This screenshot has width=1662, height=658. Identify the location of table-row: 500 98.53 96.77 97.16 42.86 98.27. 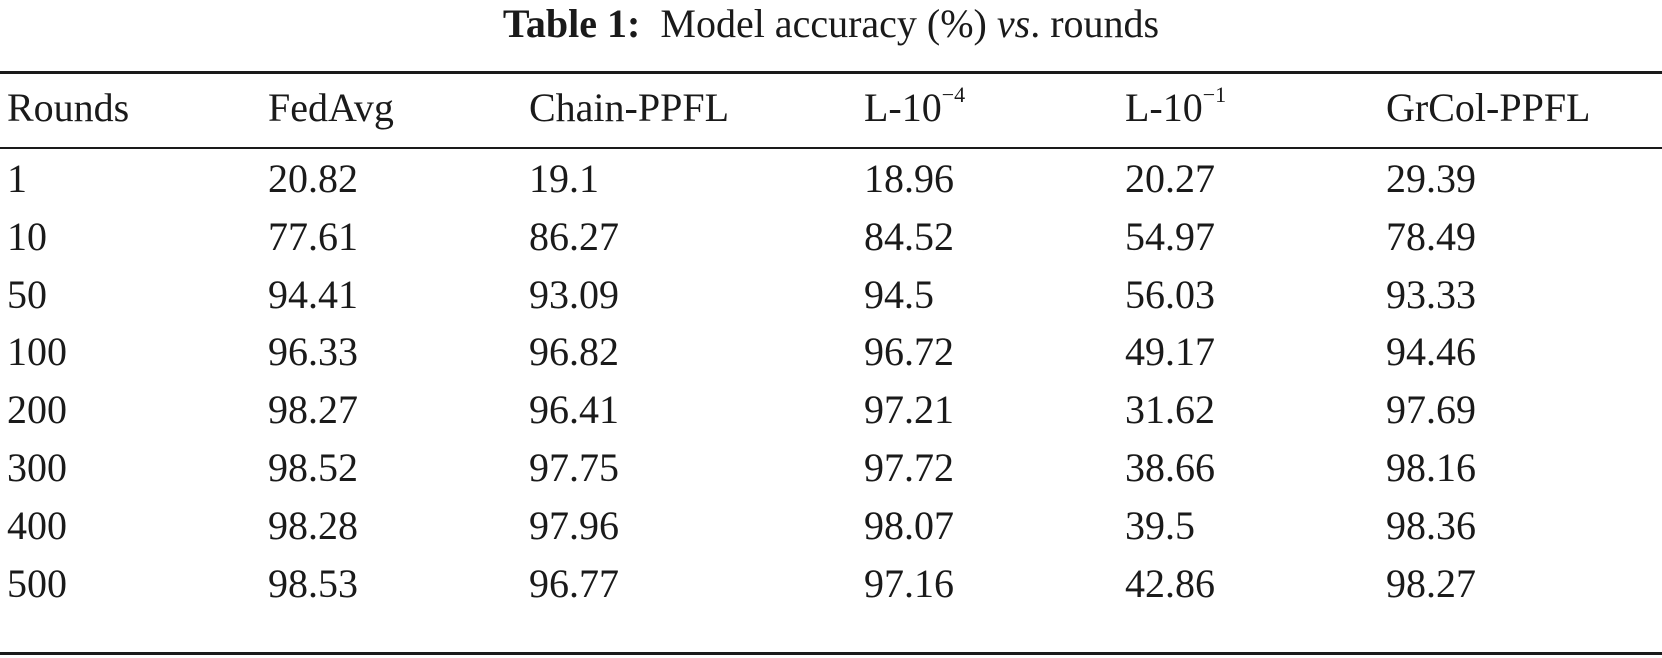
(831, 584).